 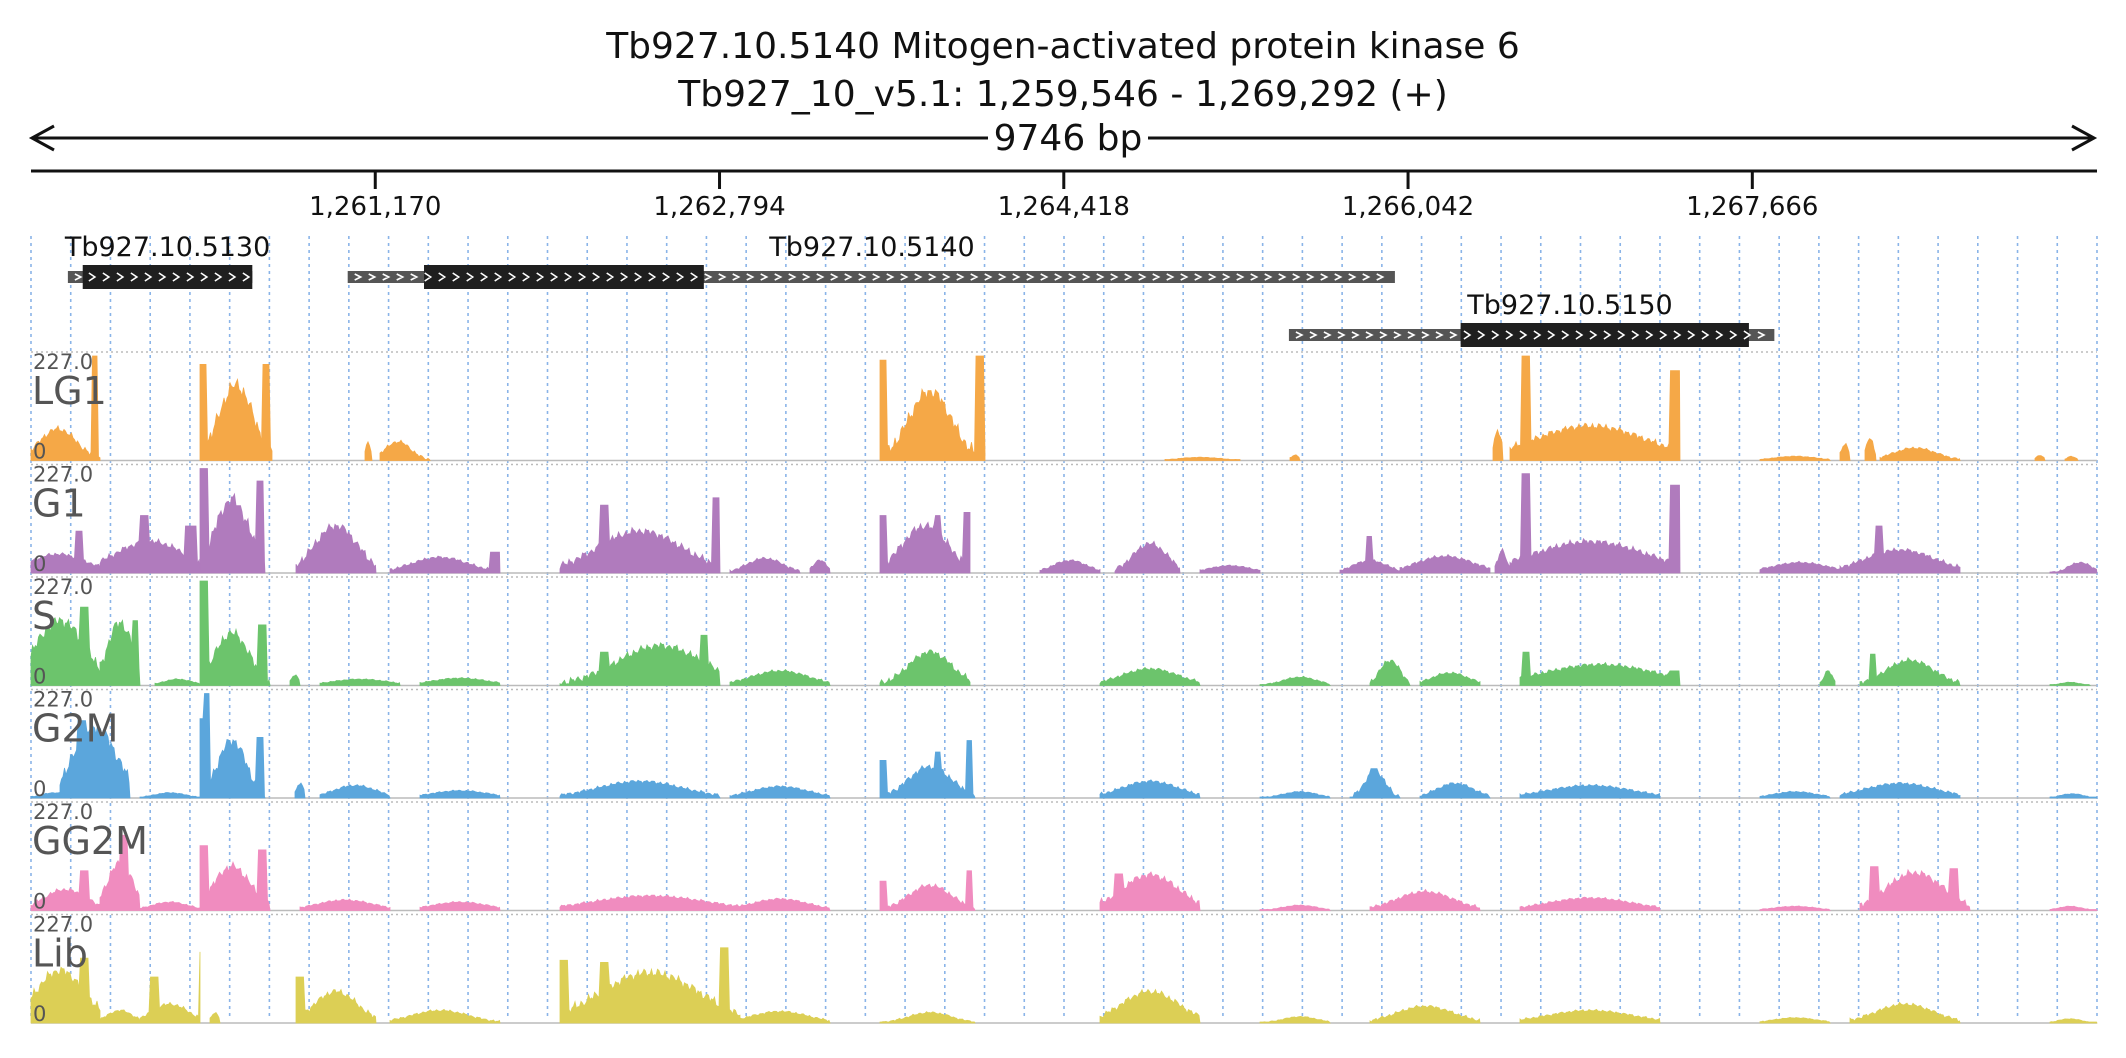 What do you see at coordinates (90, 841) in the screenshot?
I see `track-name: GG2M` at bounding box center [90, 841].